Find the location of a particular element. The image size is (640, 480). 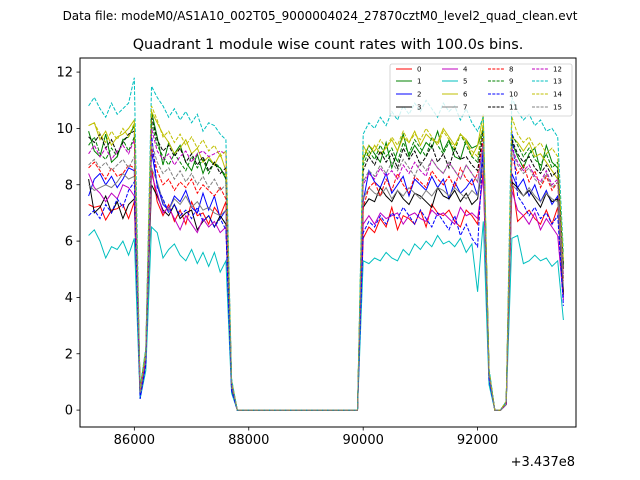

x-tick-label: 88000 is located at coordinates (248, 440).